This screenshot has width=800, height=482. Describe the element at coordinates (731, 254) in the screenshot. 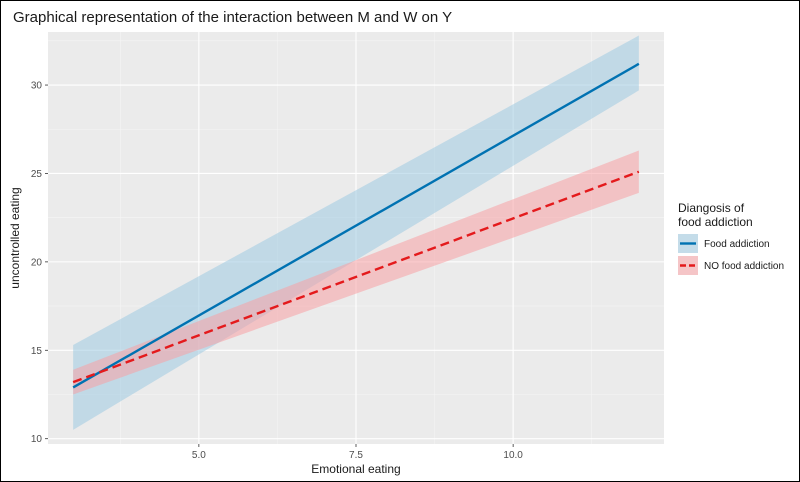

I see `legend-items: Food addiction NO food addiction` at that location.